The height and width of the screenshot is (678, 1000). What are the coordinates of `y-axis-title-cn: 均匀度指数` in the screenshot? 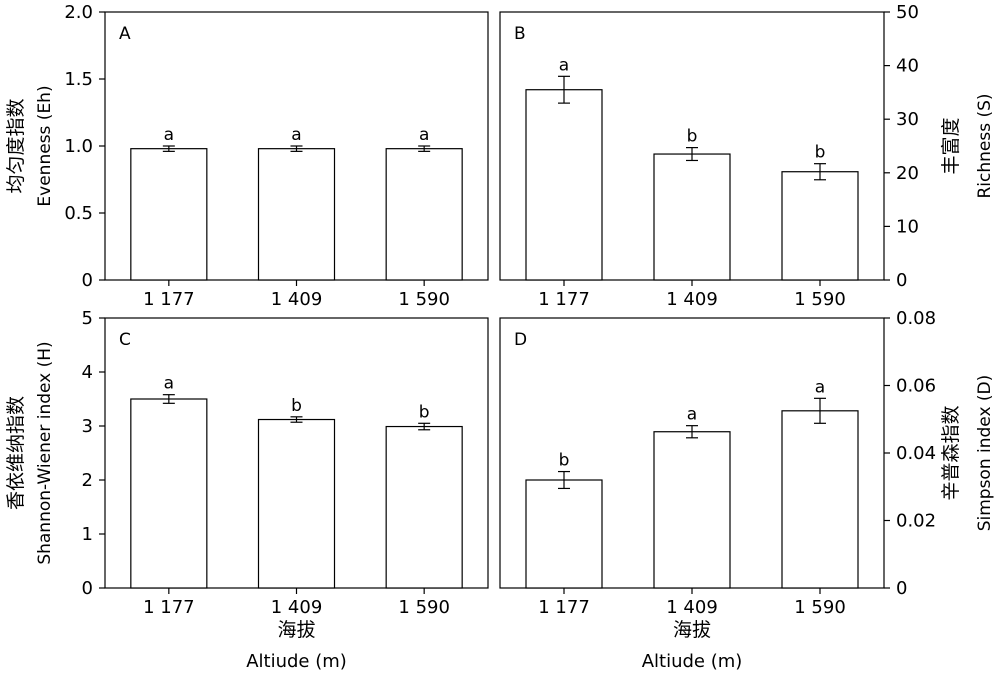 It's located at (16, 145).